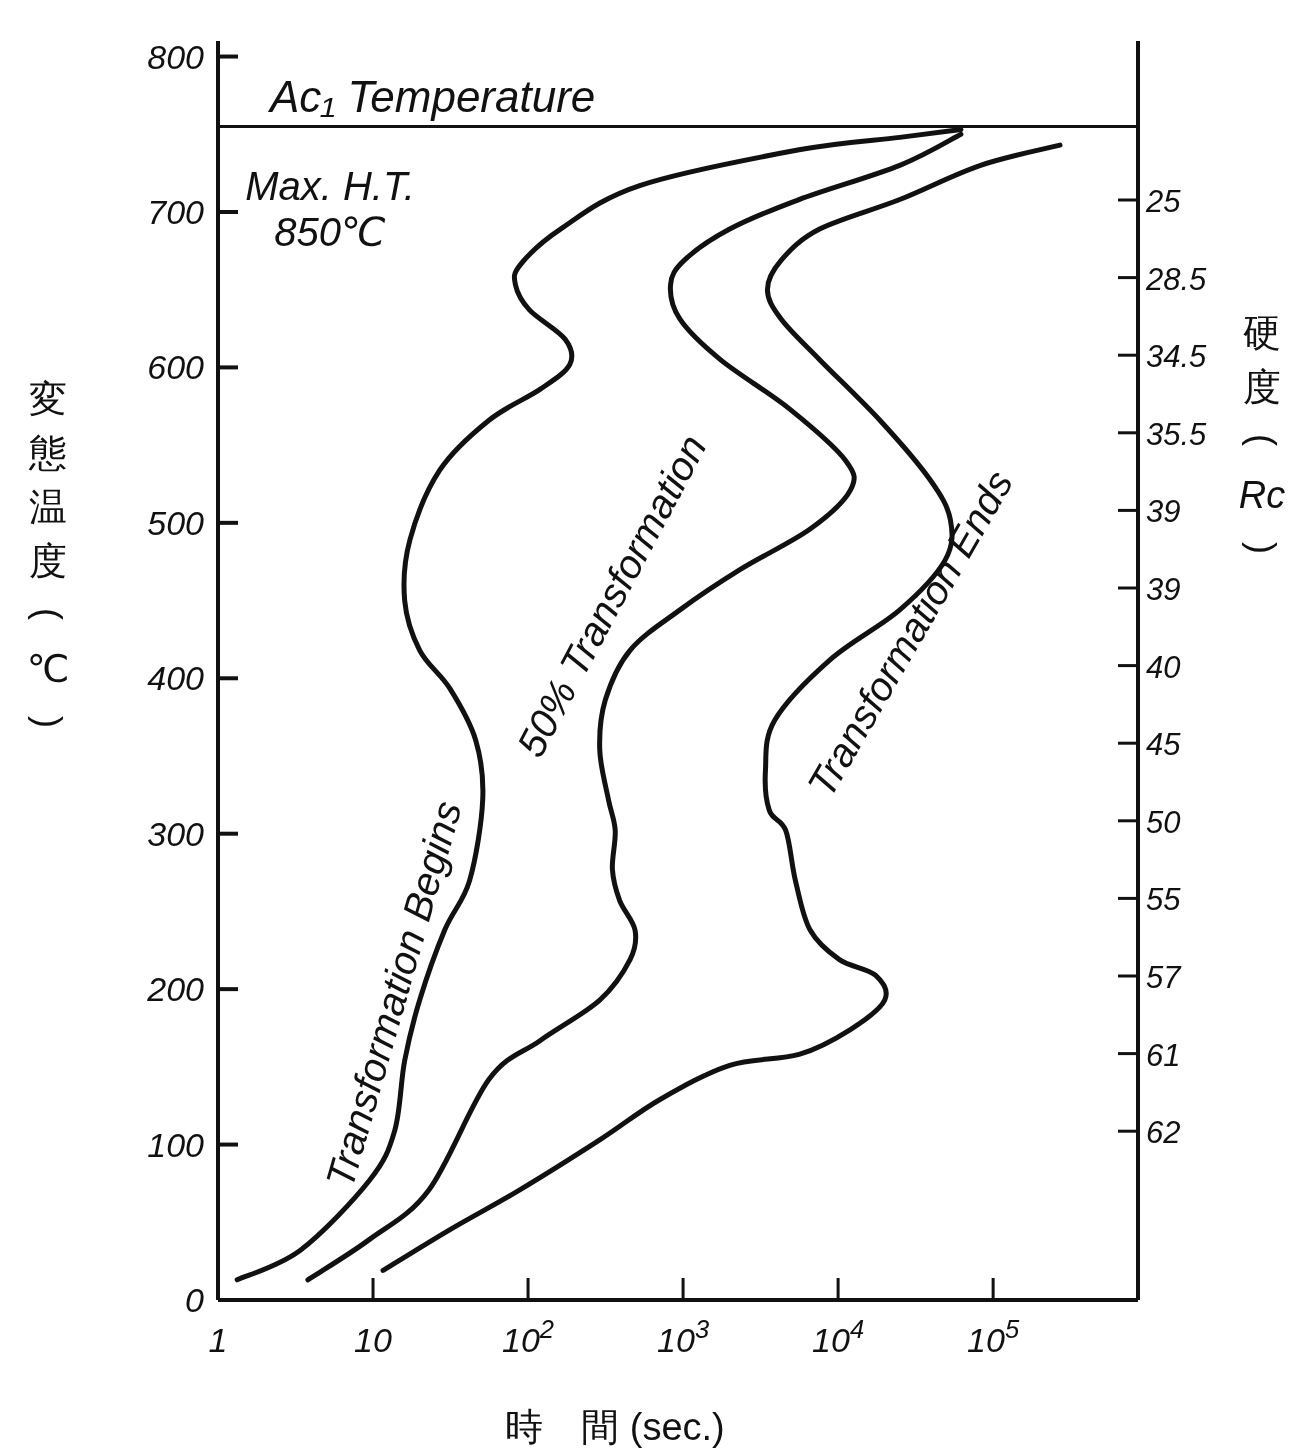 The height and width of the screenshot is (1456, 1298). I want to click on category-label: 35.5, so click(1176, 434).